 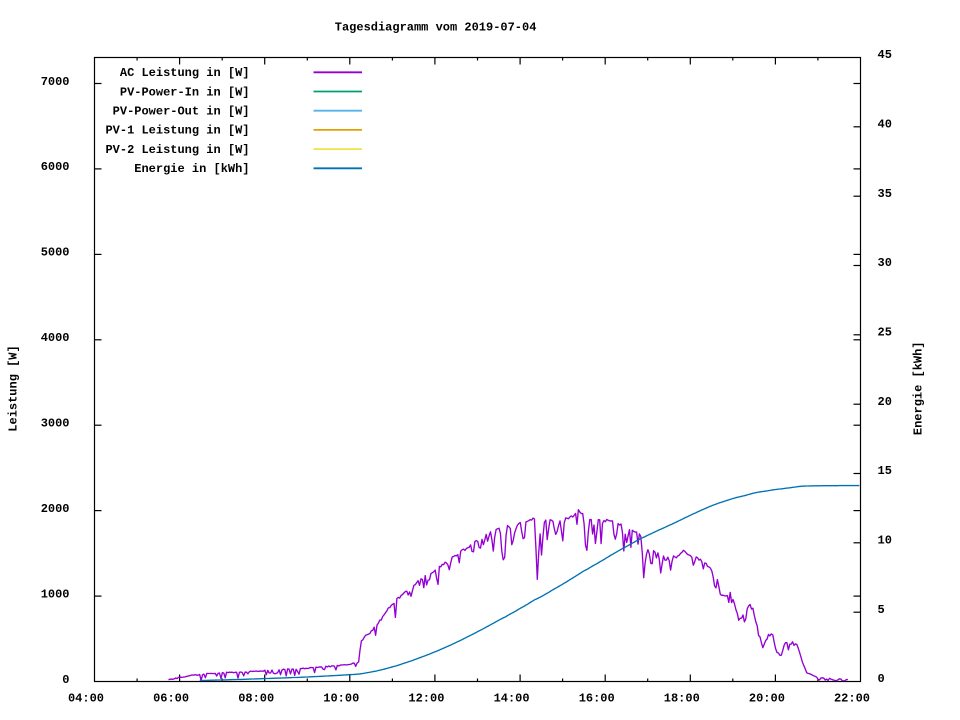 What do you see at coordinates (14, 388) in the screenshot?
I see `svg-text: Leistung [W]` at bounding box center [14, 388].